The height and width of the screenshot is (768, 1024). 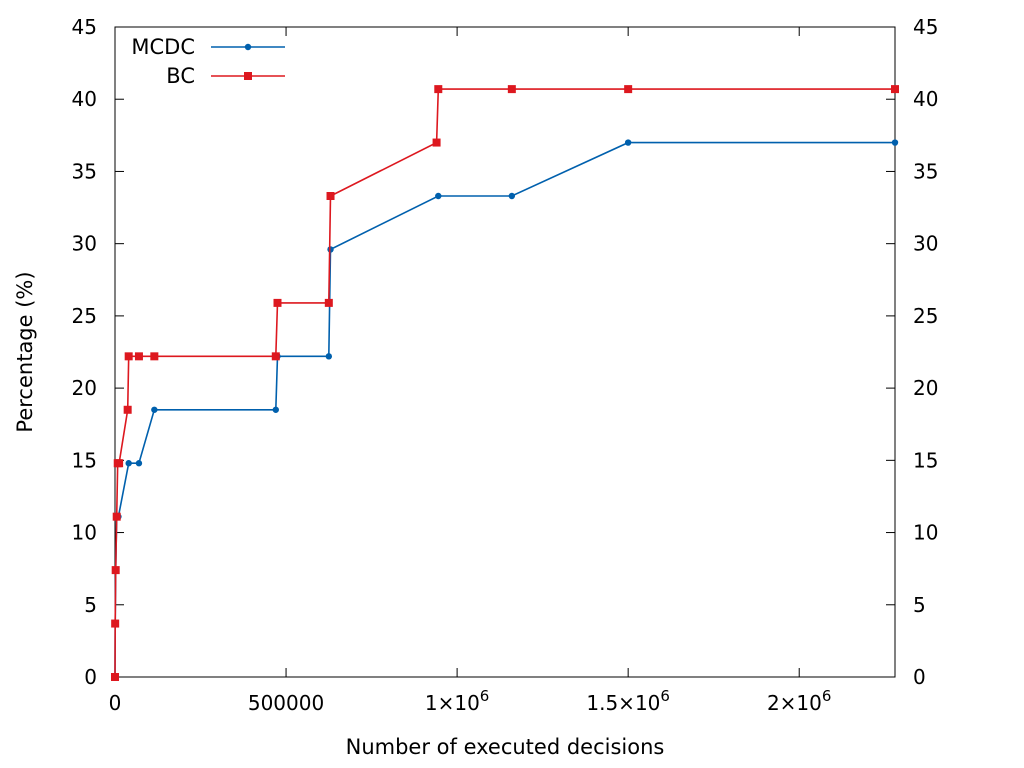 What do you see at coordinates (84, 27) in the screenshot?
I see `y-tick-label: 45` at bounding box center [84, 27].